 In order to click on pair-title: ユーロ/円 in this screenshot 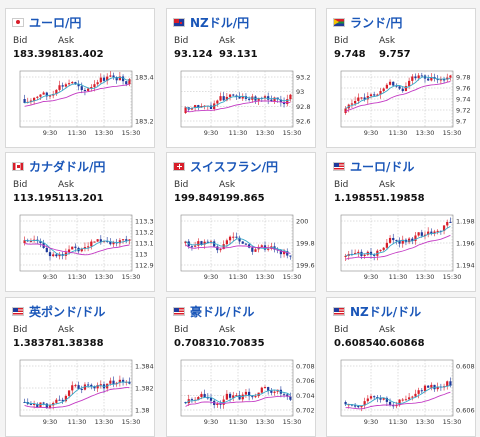, I will do `click(46, 22)`.